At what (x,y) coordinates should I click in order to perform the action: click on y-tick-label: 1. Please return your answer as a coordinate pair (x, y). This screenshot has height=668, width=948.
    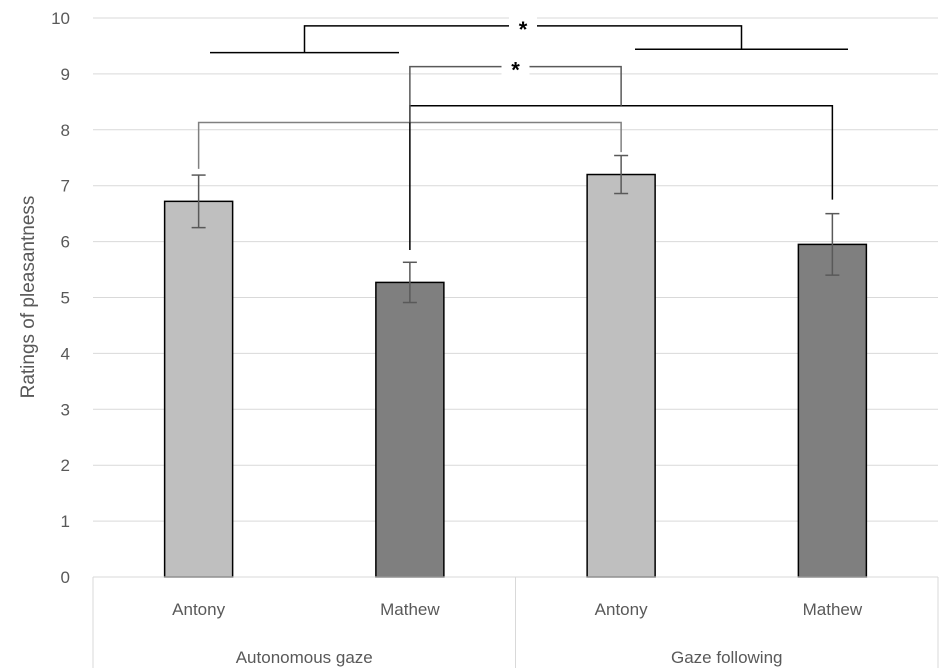
    Looking at the image, I should click on (65, 521).